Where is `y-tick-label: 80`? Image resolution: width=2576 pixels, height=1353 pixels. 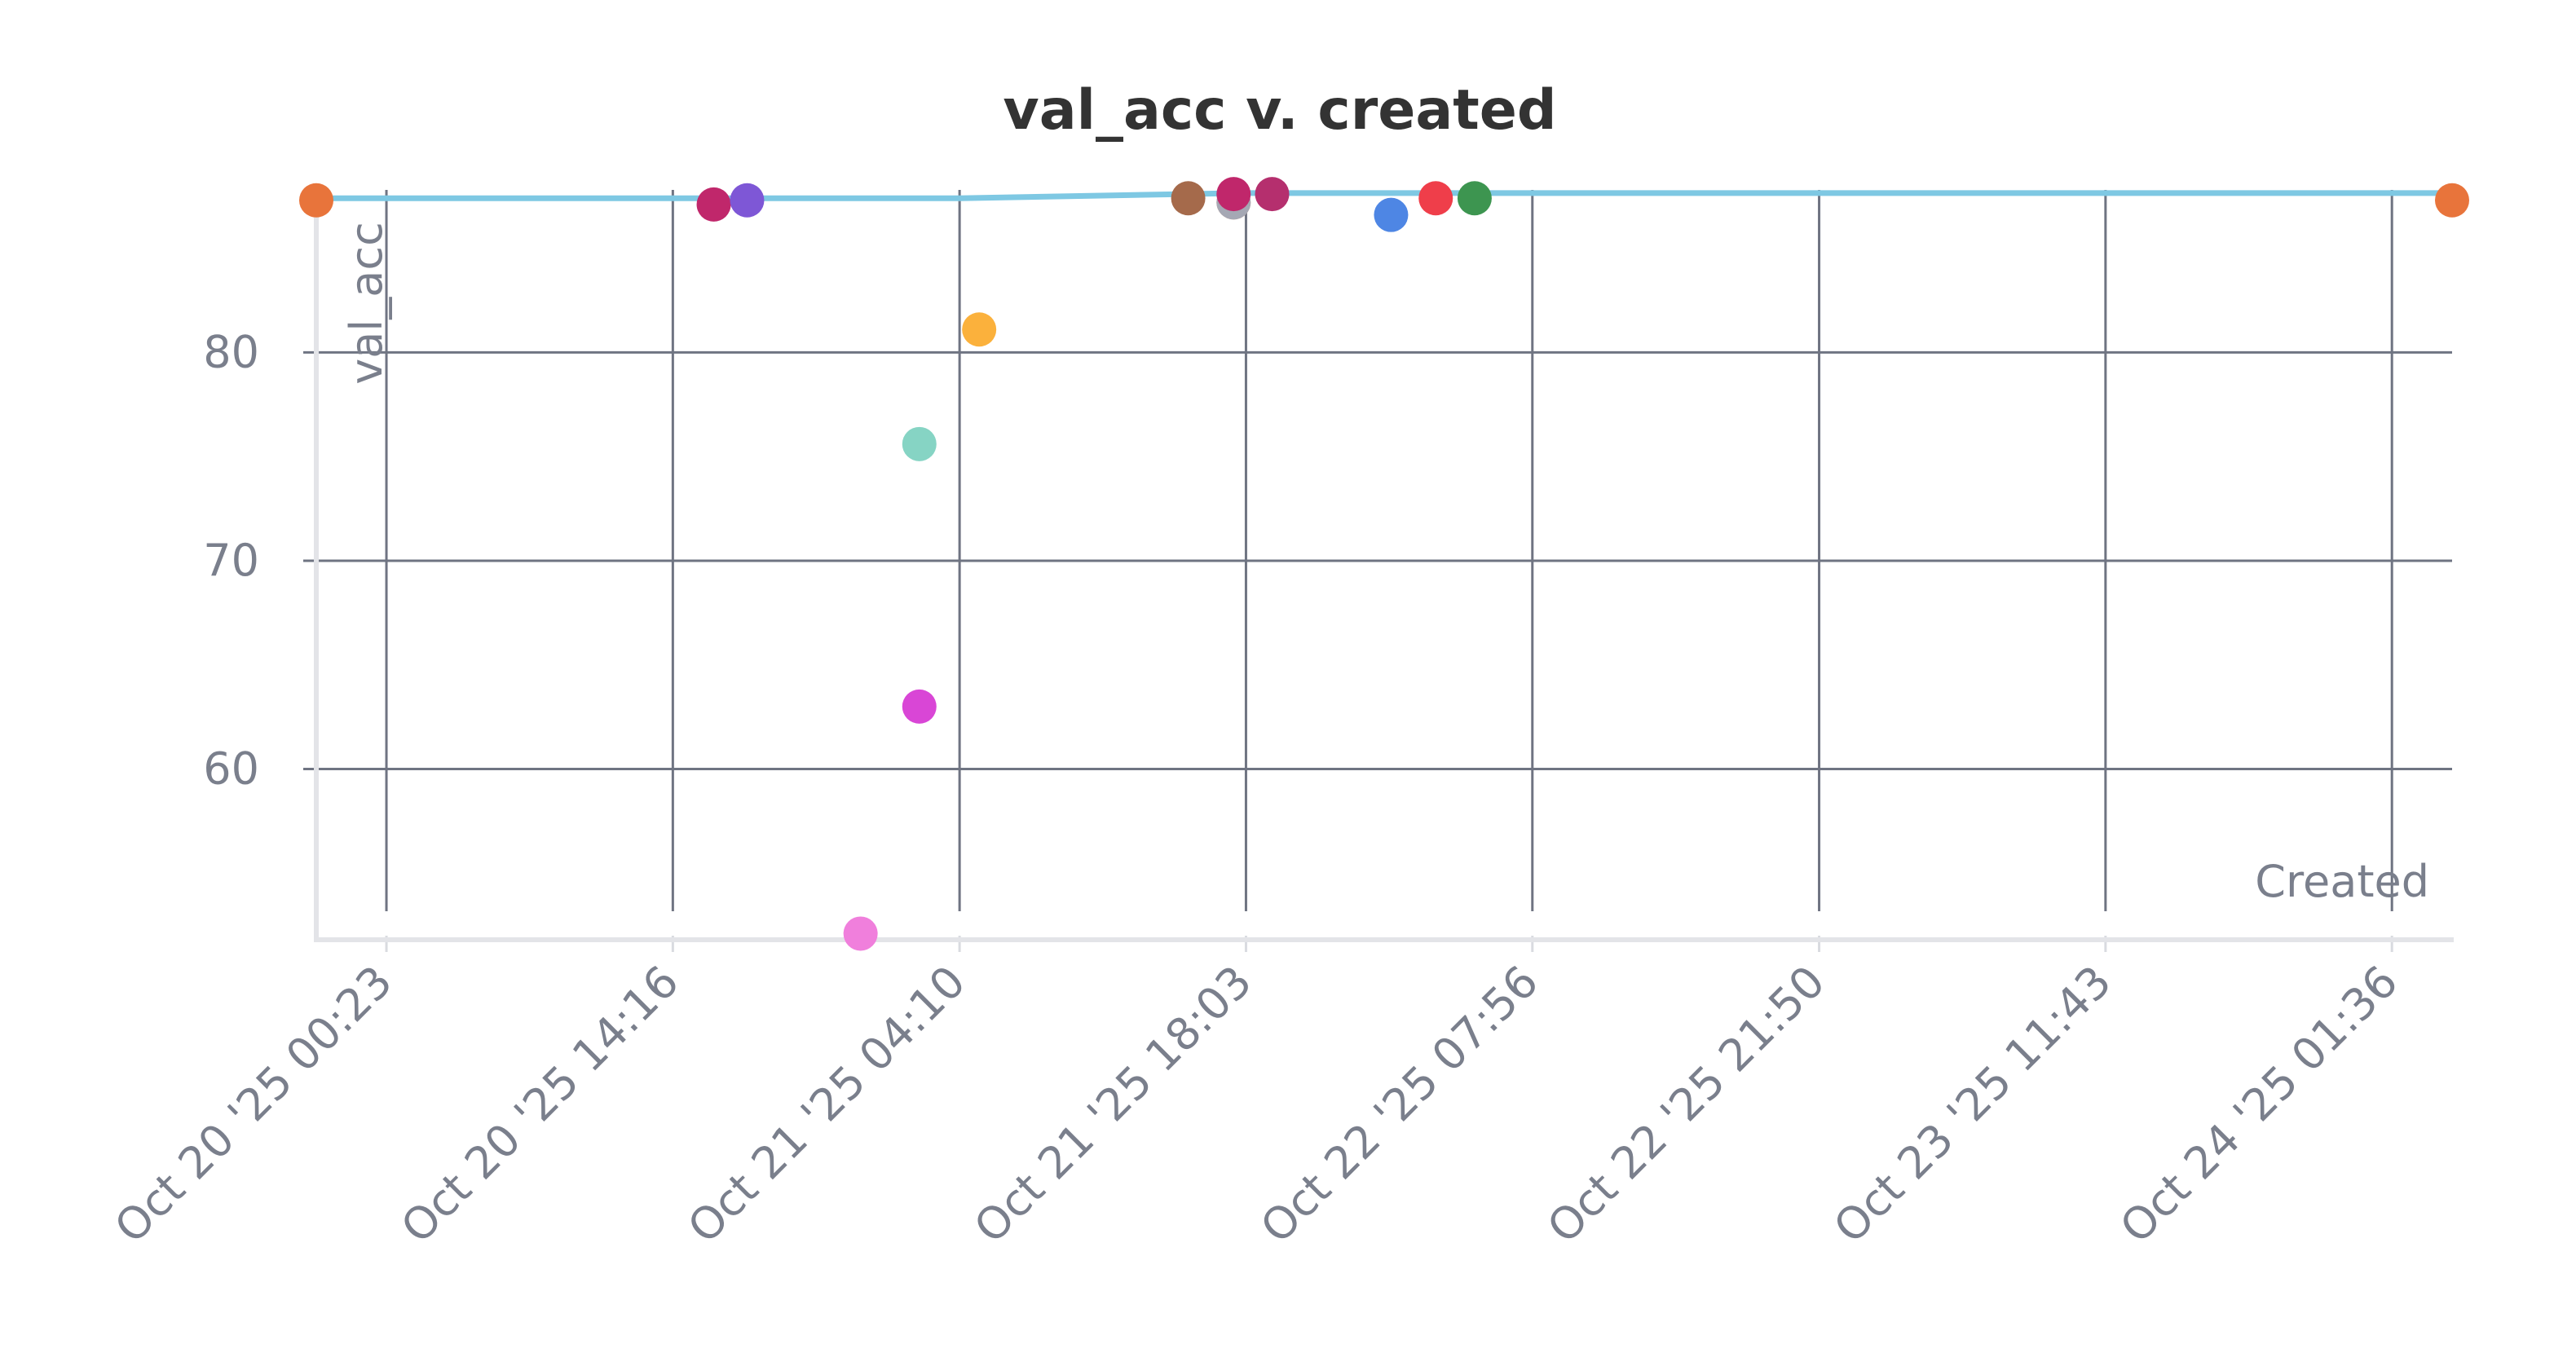
y-tick-label: 80 is located at coordinates (231, 351).